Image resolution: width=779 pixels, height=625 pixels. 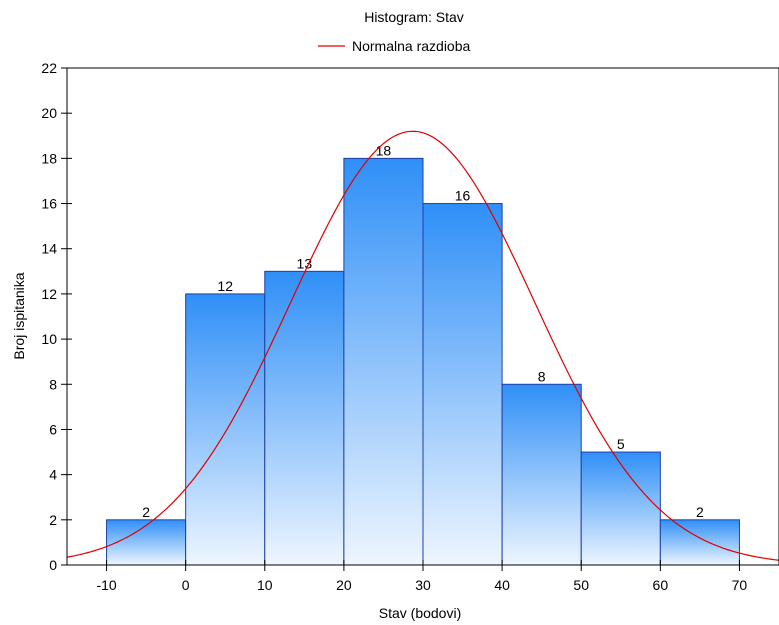 I want to click on bar-value-label: 16, so click(x=463, y=196).